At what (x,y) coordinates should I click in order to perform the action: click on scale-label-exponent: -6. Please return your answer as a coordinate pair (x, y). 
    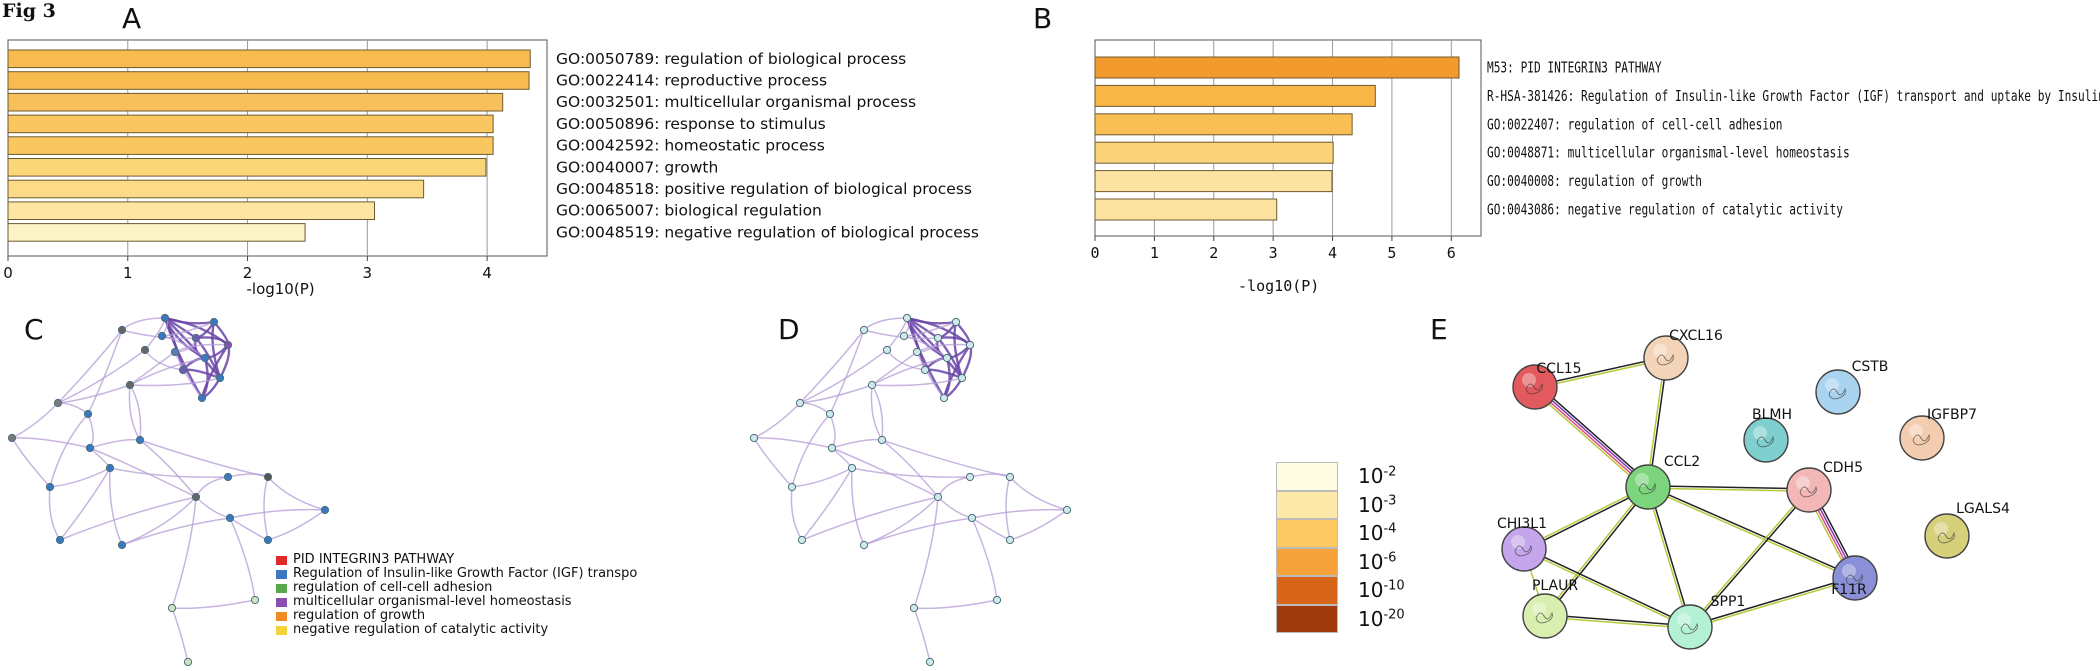
    Looking at the image, I should click on (1390, 558).